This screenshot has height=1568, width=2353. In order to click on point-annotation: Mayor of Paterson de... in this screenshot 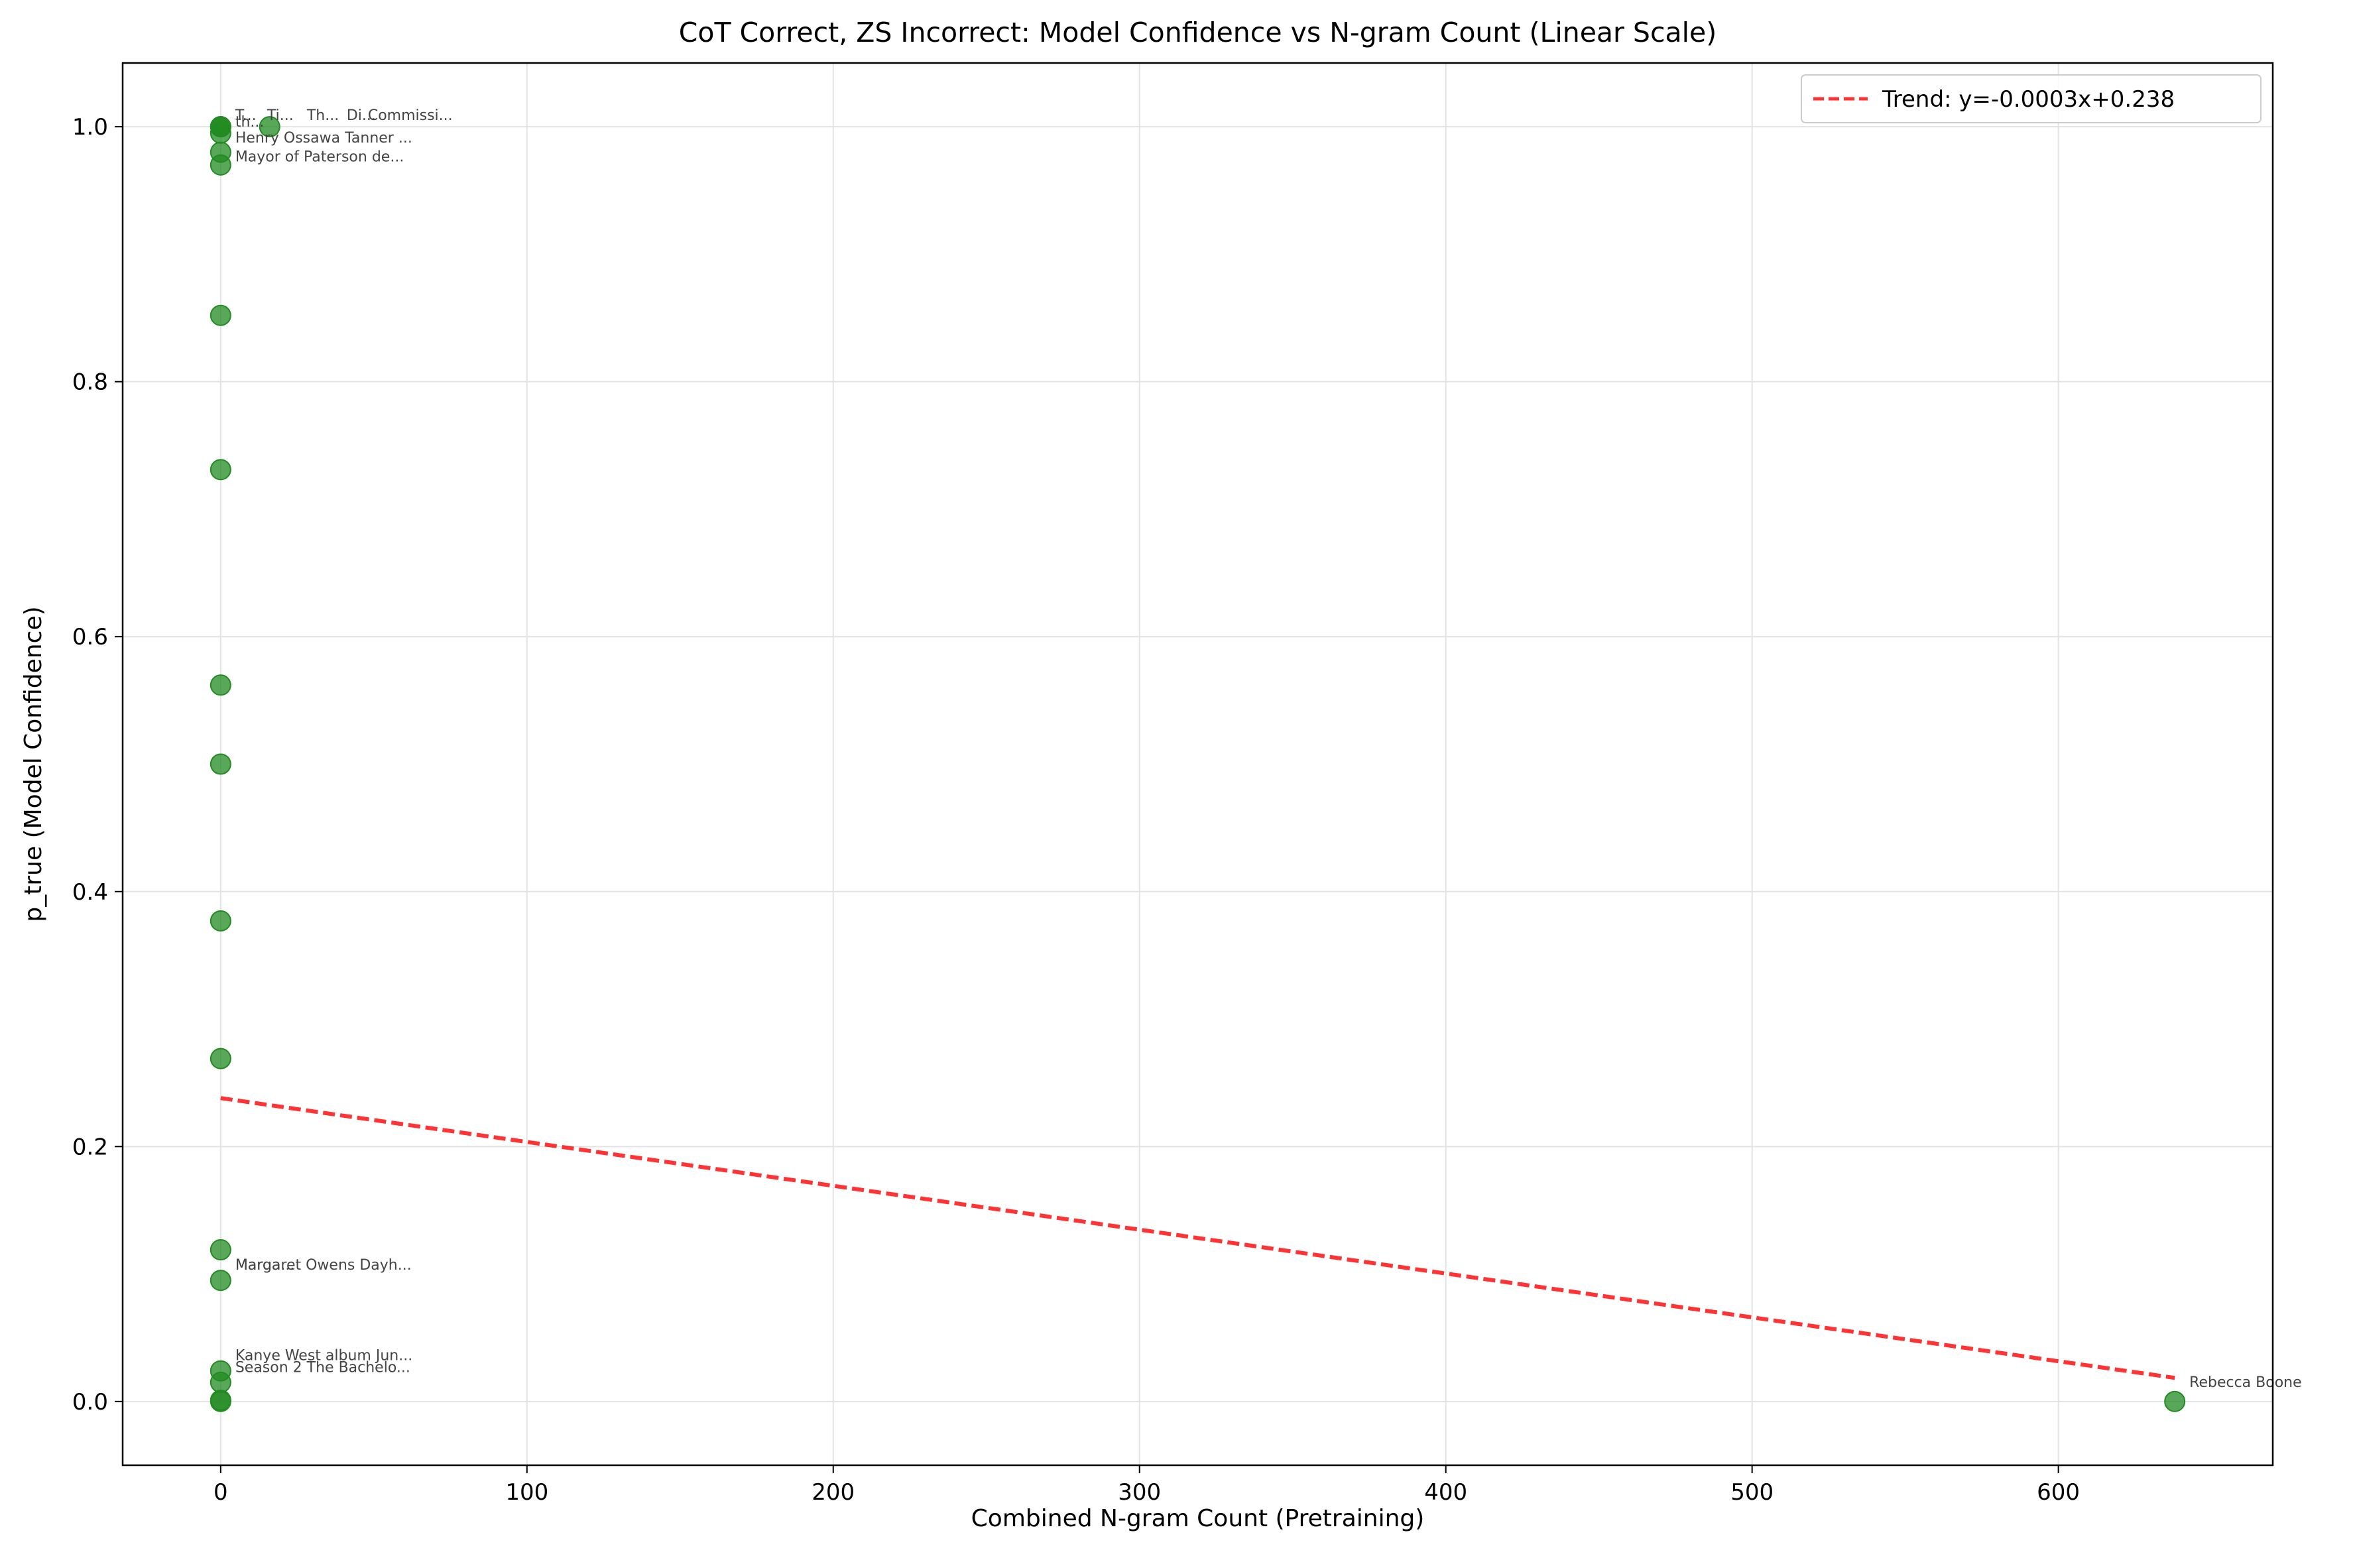, I will do `click(319, 157)`.